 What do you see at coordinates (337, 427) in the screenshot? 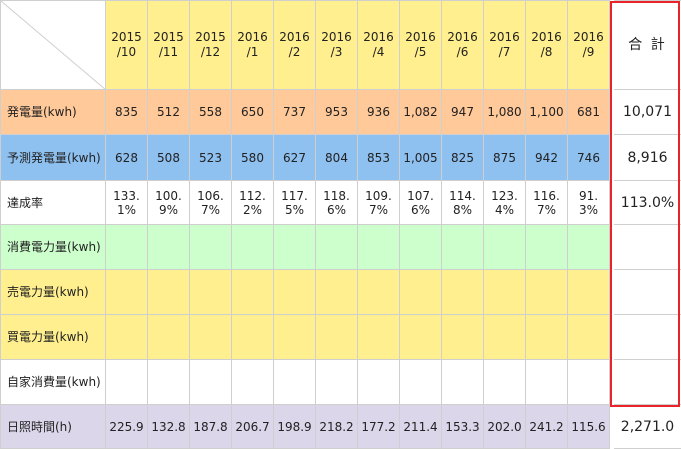
I see `value-cell: 218.2` at bounding box center [337, 427].